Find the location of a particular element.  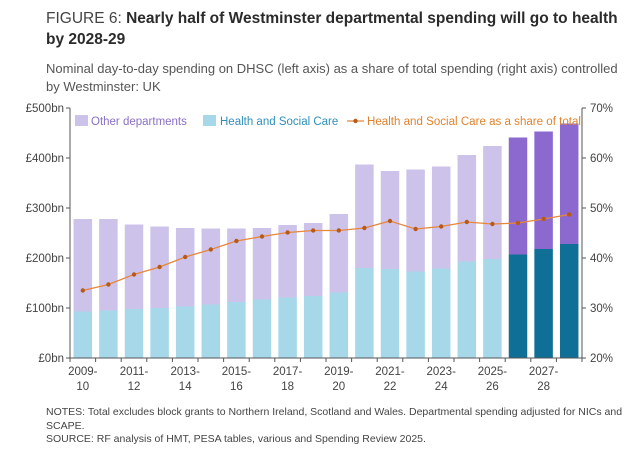

right-tick-label: 30% is located at coordinates (601, 309).